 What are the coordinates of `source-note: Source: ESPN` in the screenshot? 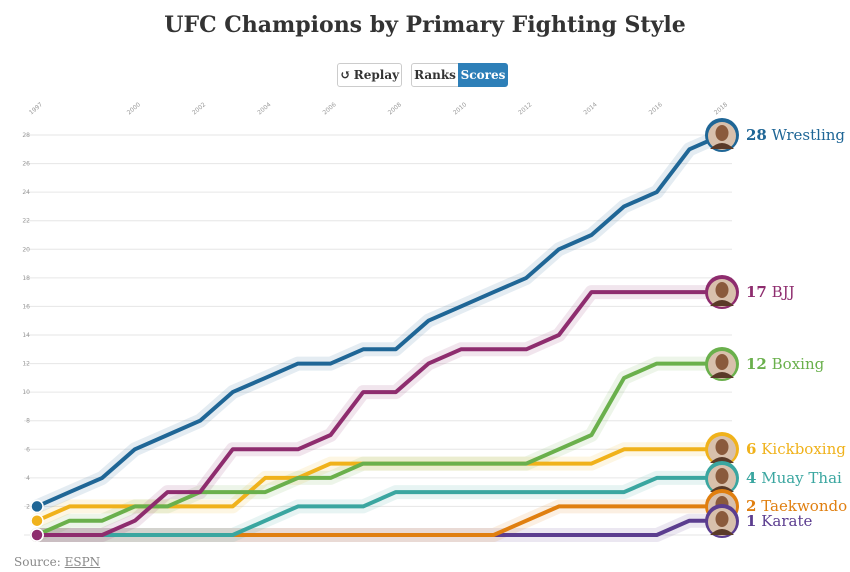 It's located at (57, 562).